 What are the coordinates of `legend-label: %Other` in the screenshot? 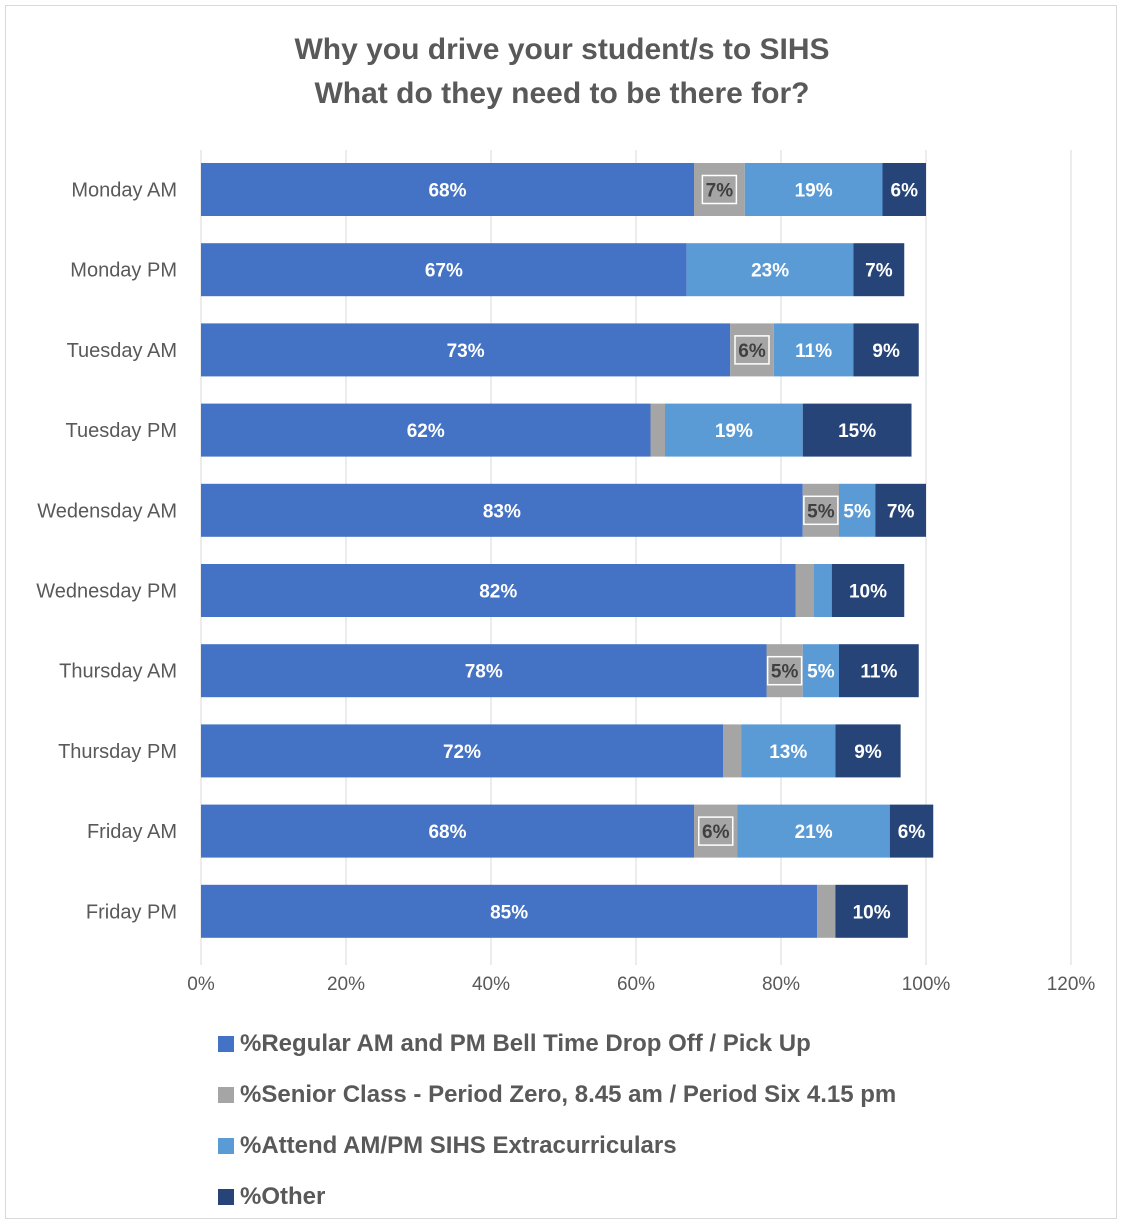 It's located at (283, 1196).